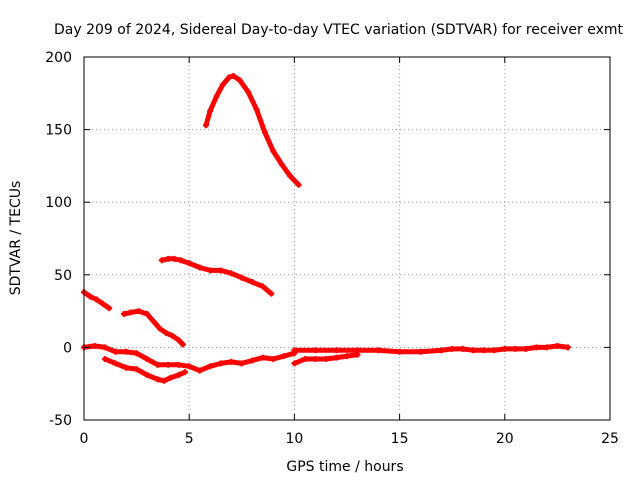 The width and height of the screenshot is (640, 480). Describe the element at coordinates (16, 238) in the screenshot. I see `y-axis-label: SDTVAR / TECUs` at that location.